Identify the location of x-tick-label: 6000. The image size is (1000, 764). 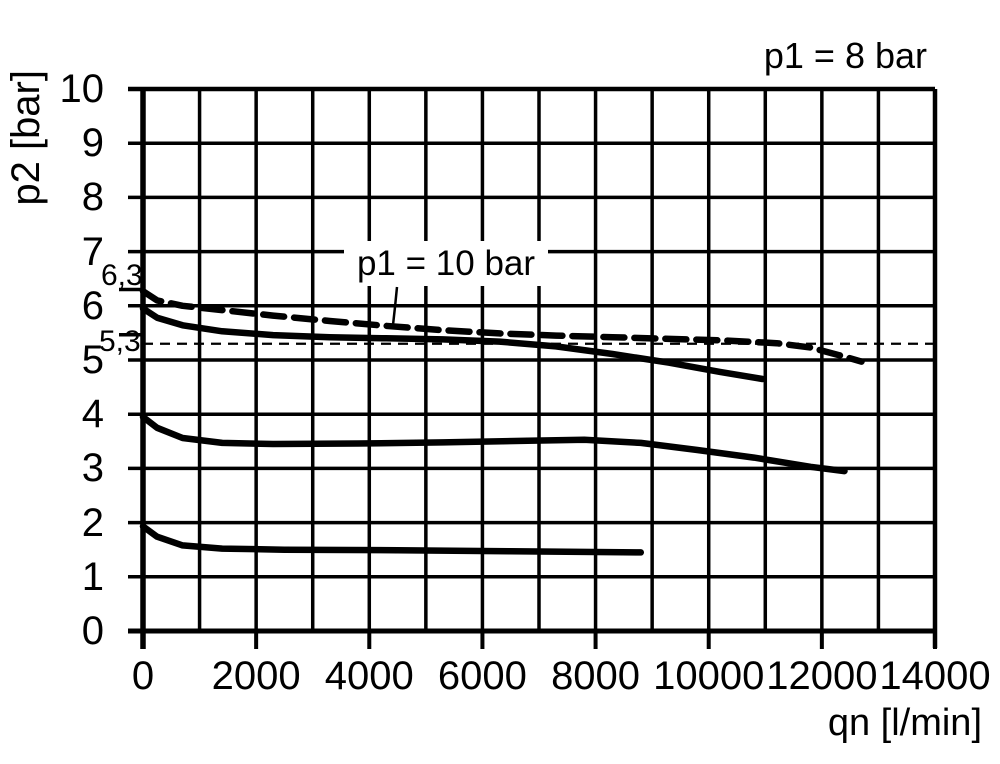
(482, 676).